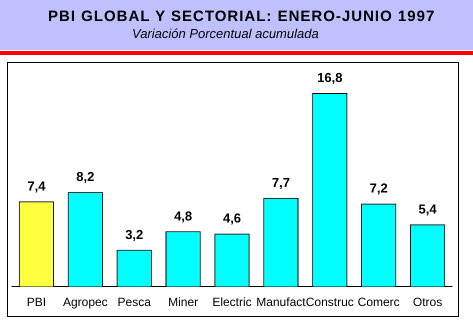  What do you see at coordinates (281, 182) in the screenshot?
I see `data-label: 7,7` at bounding box center [281, 182].